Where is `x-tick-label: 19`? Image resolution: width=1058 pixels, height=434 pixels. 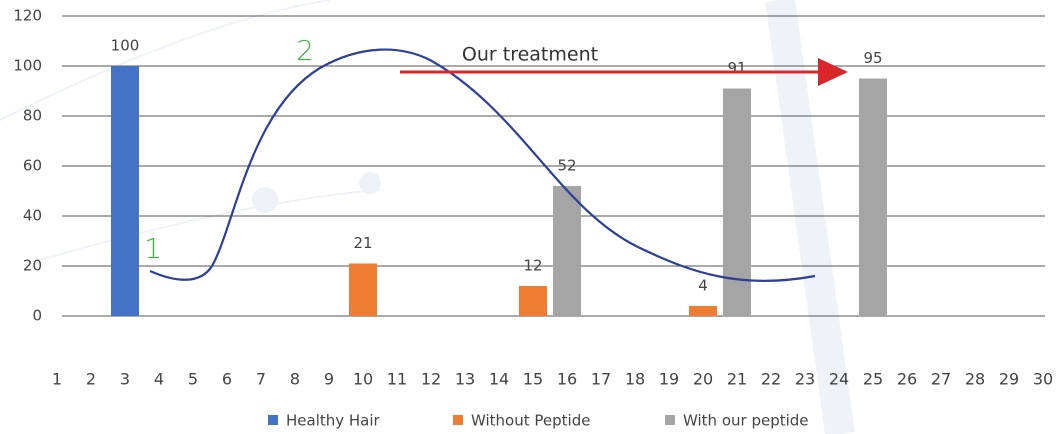
x-tick-label: 19 is located at coordinates (669, 379).